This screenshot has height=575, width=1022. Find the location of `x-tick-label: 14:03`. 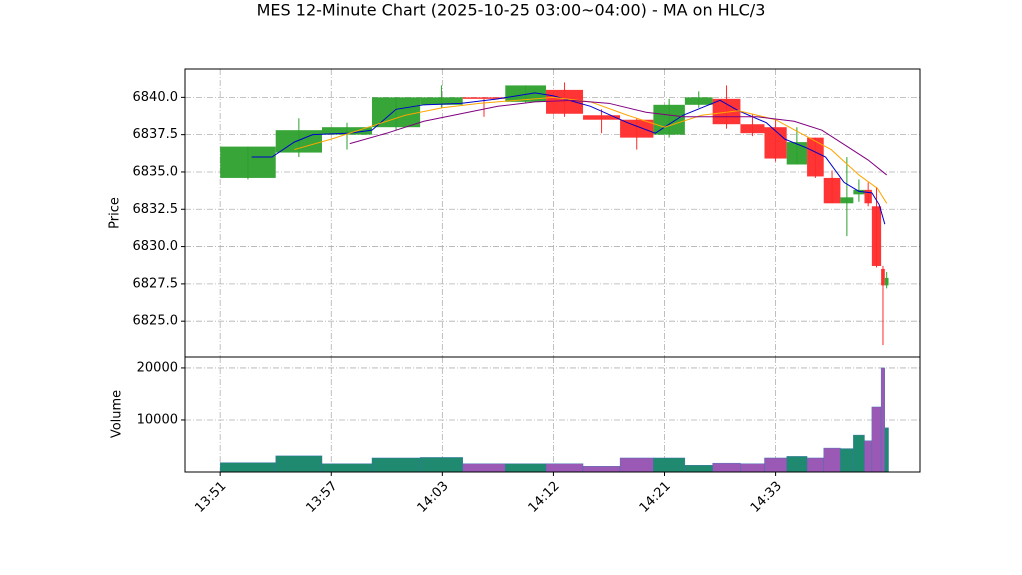

x-tick-label: 14:03 is located at coordinates (433, 497).